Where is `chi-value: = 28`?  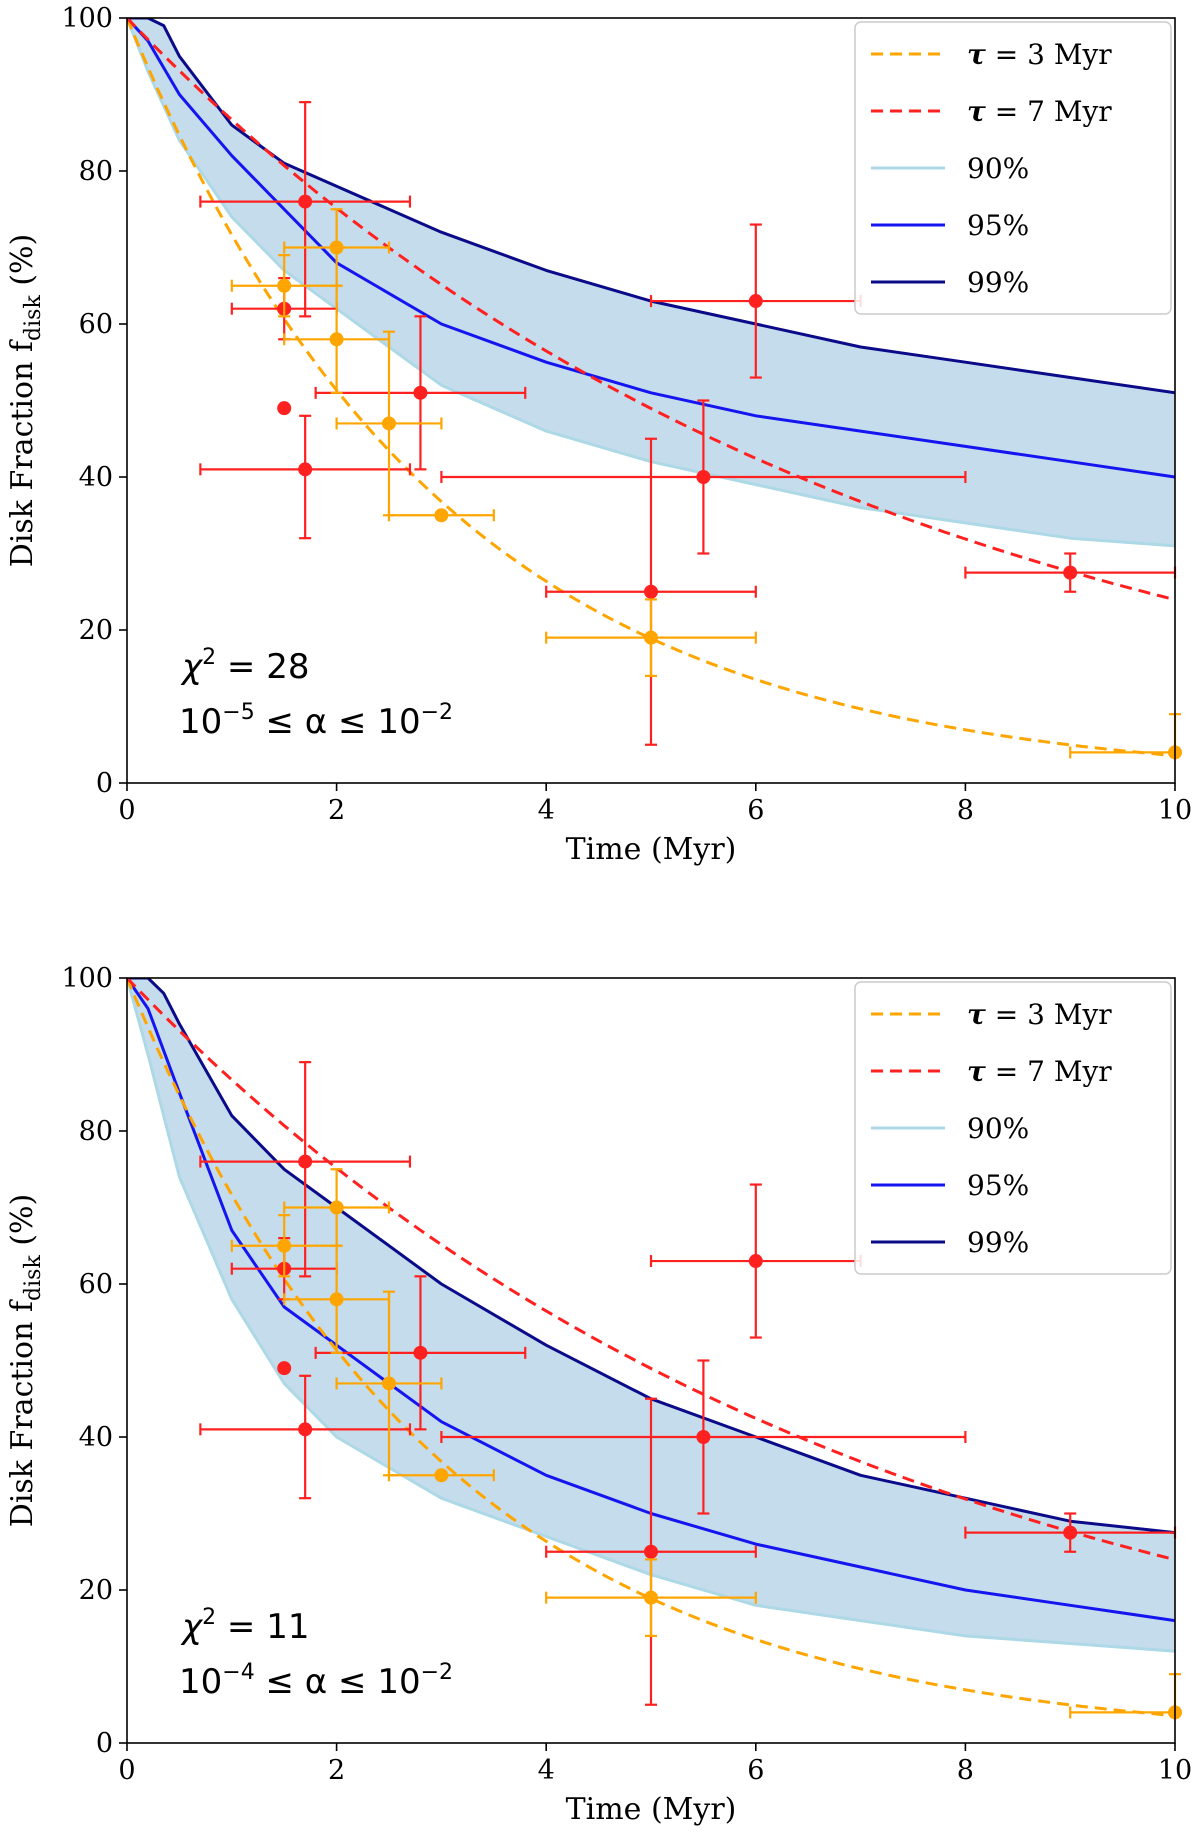 chi-value: = 28 is located at coordinates (262, 667).